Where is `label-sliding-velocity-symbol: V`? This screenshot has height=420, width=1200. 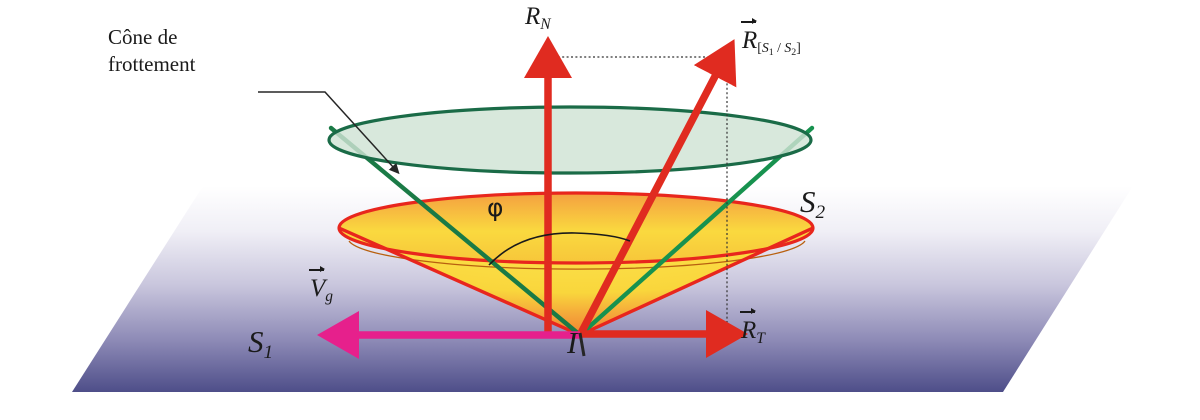
label-sliding-velocity-symbol: V is located at coordinates (318, 288).